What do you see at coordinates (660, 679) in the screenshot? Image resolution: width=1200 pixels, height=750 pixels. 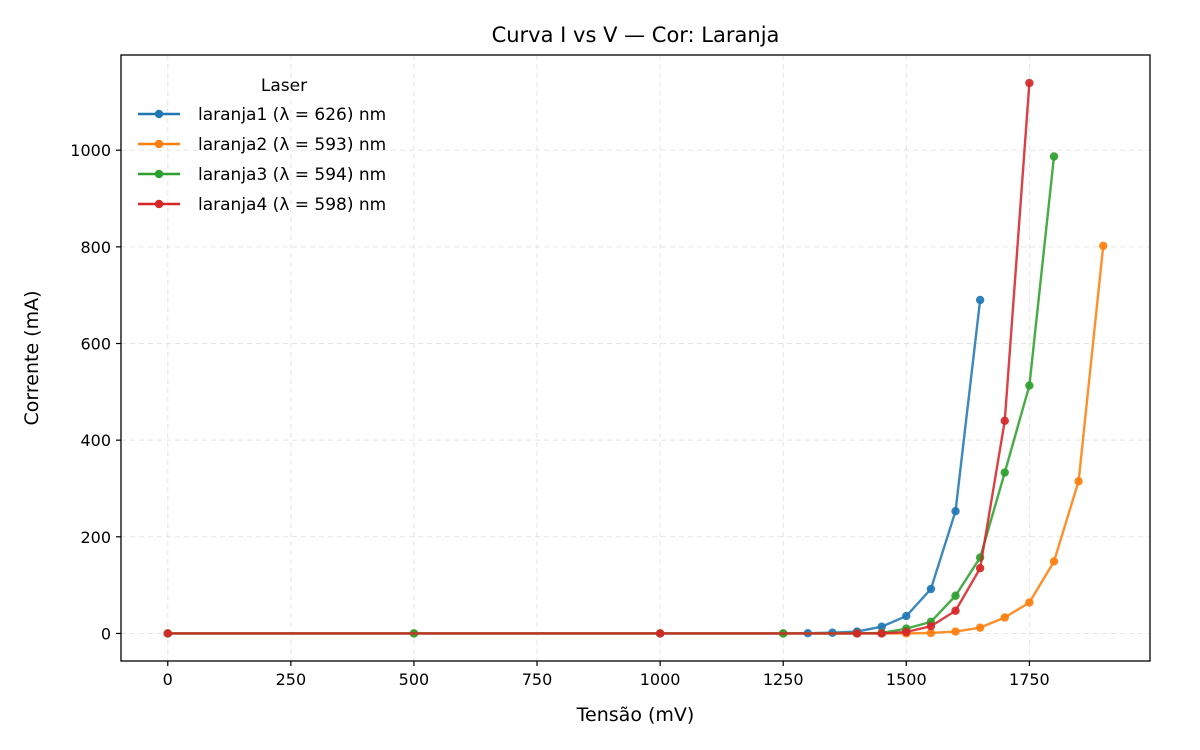 I see `x-tick-label: 1000` at bounding box center [660, 679].